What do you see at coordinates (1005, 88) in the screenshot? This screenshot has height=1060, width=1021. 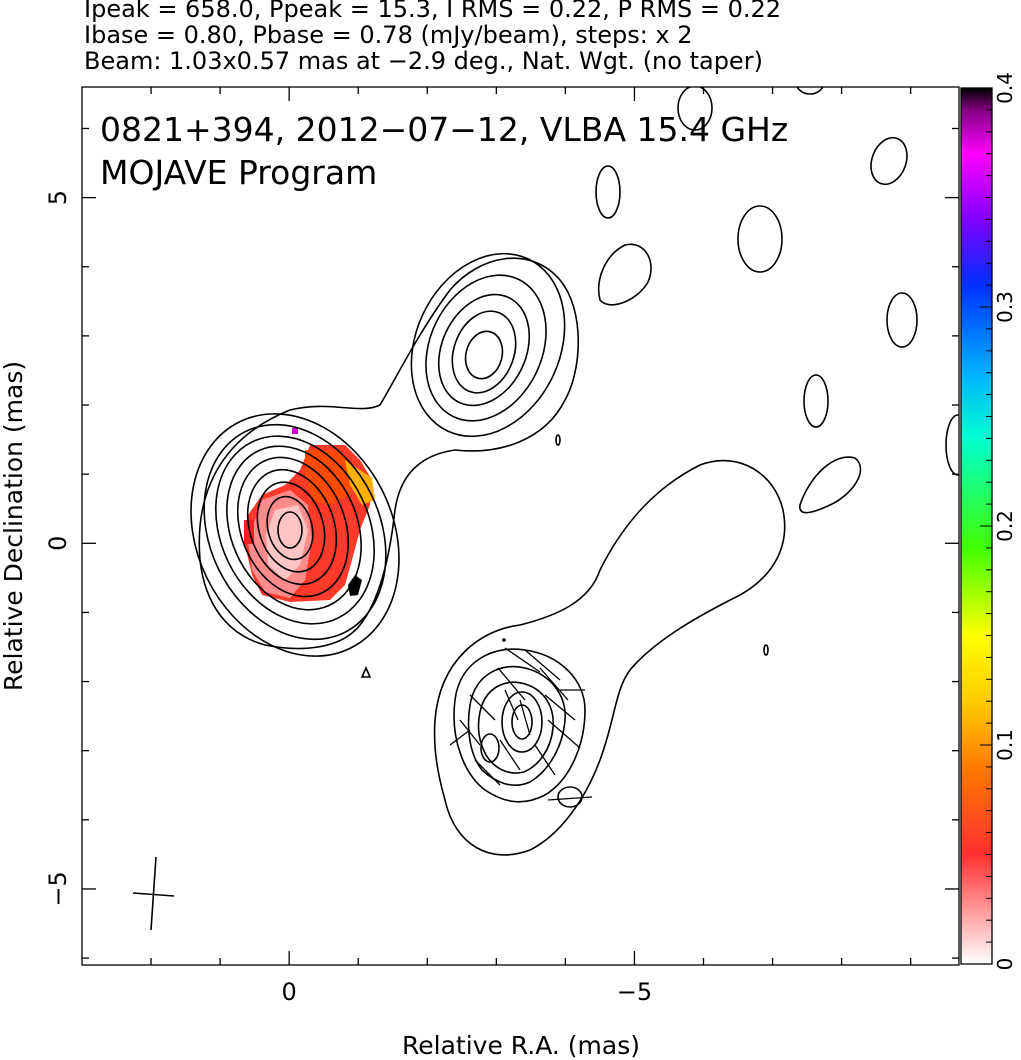 I see `colorbar-tick-label: 0.4` at bounding box center [1005, 88].